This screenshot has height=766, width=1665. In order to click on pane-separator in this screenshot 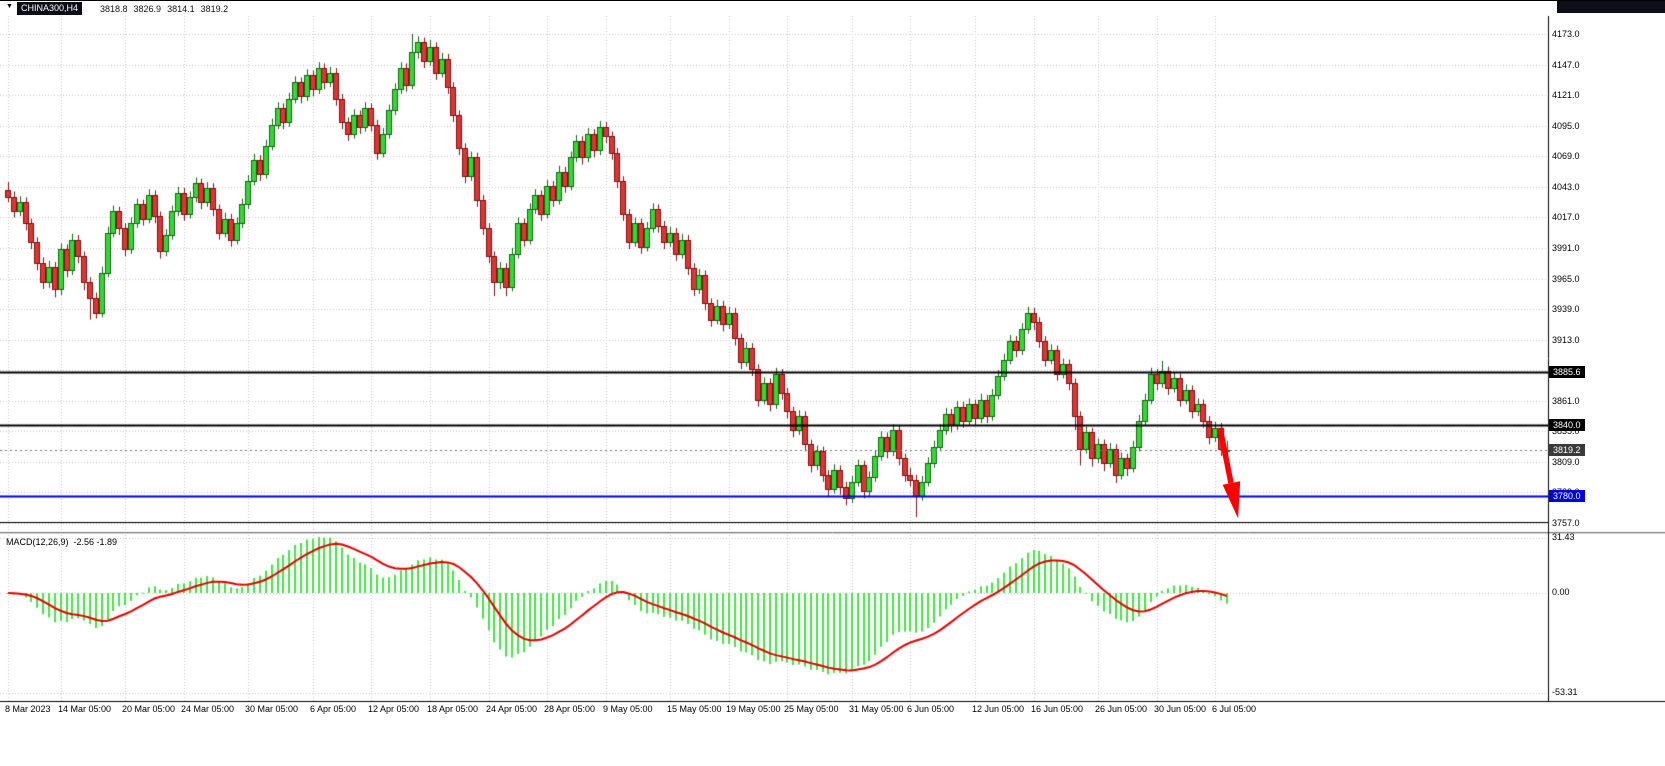, I will do `click(774, 532)`.